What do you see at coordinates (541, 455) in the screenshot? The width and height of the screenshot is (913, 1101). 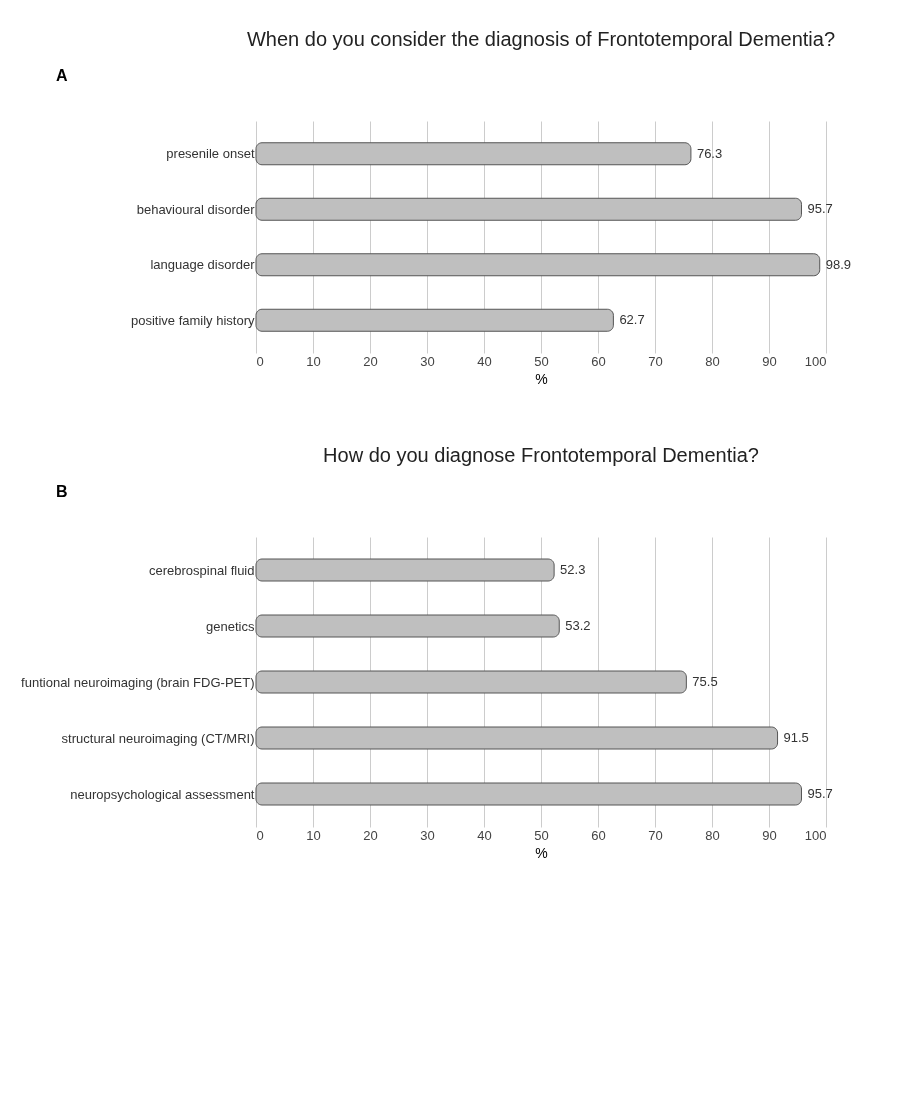 I see `chart-title: How do you diagnose Frontotemporal Dementia?` at bounding box center [541, 455].